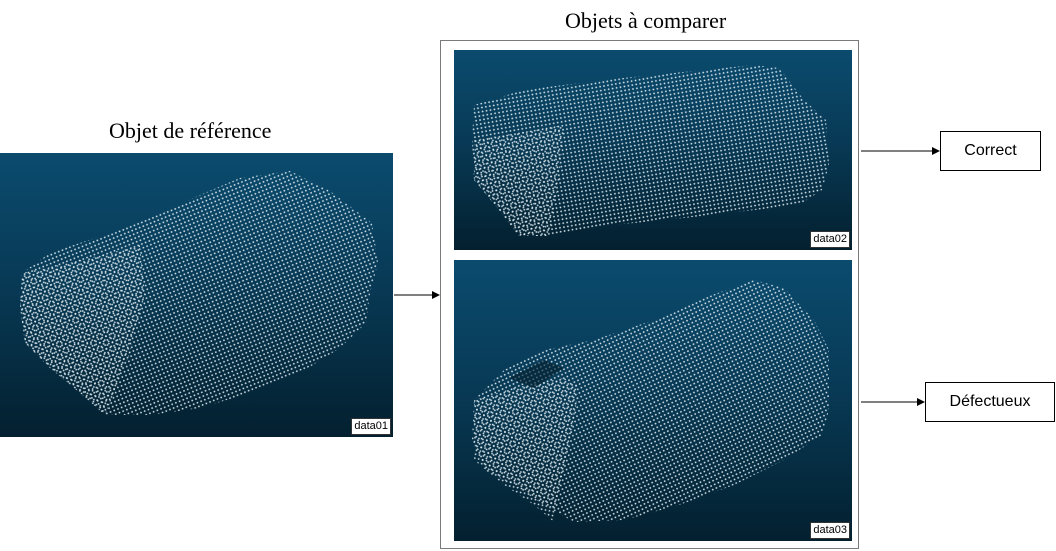  Describe the element at coordinates (646, 20) in the screenshot. I see `compare-title: Objets à comparer` at that location.